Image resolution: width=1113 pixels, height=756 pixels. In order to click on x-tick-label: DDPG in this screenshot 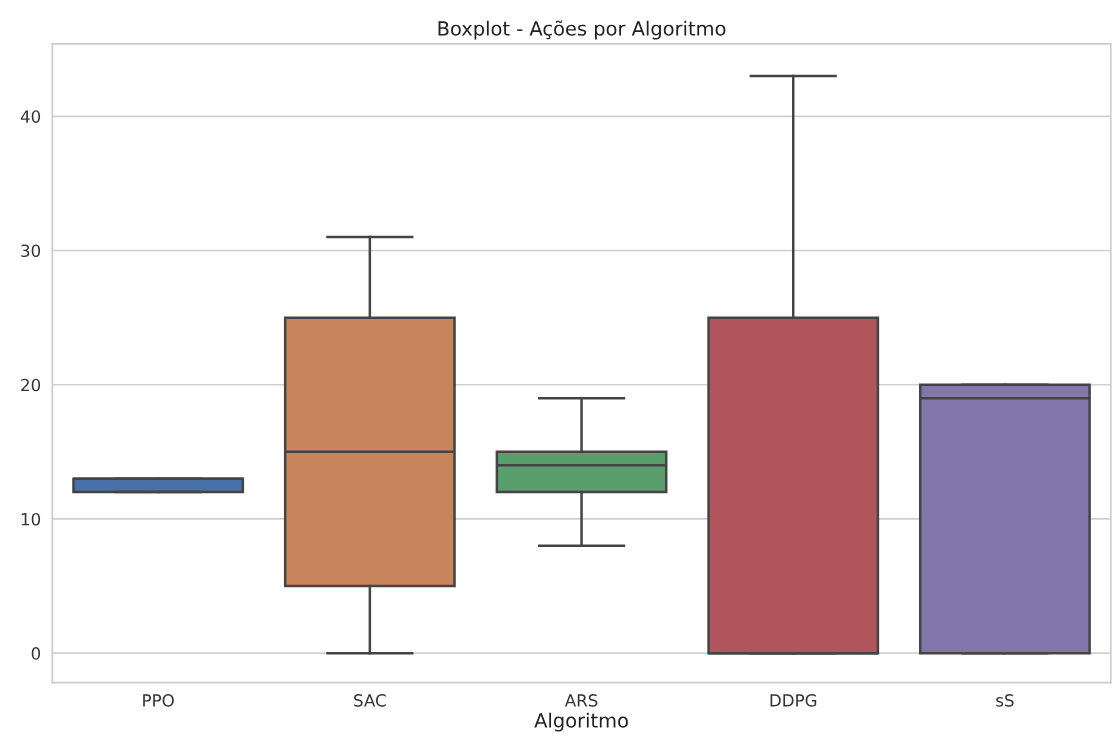, I will do `click(793, 700)`.